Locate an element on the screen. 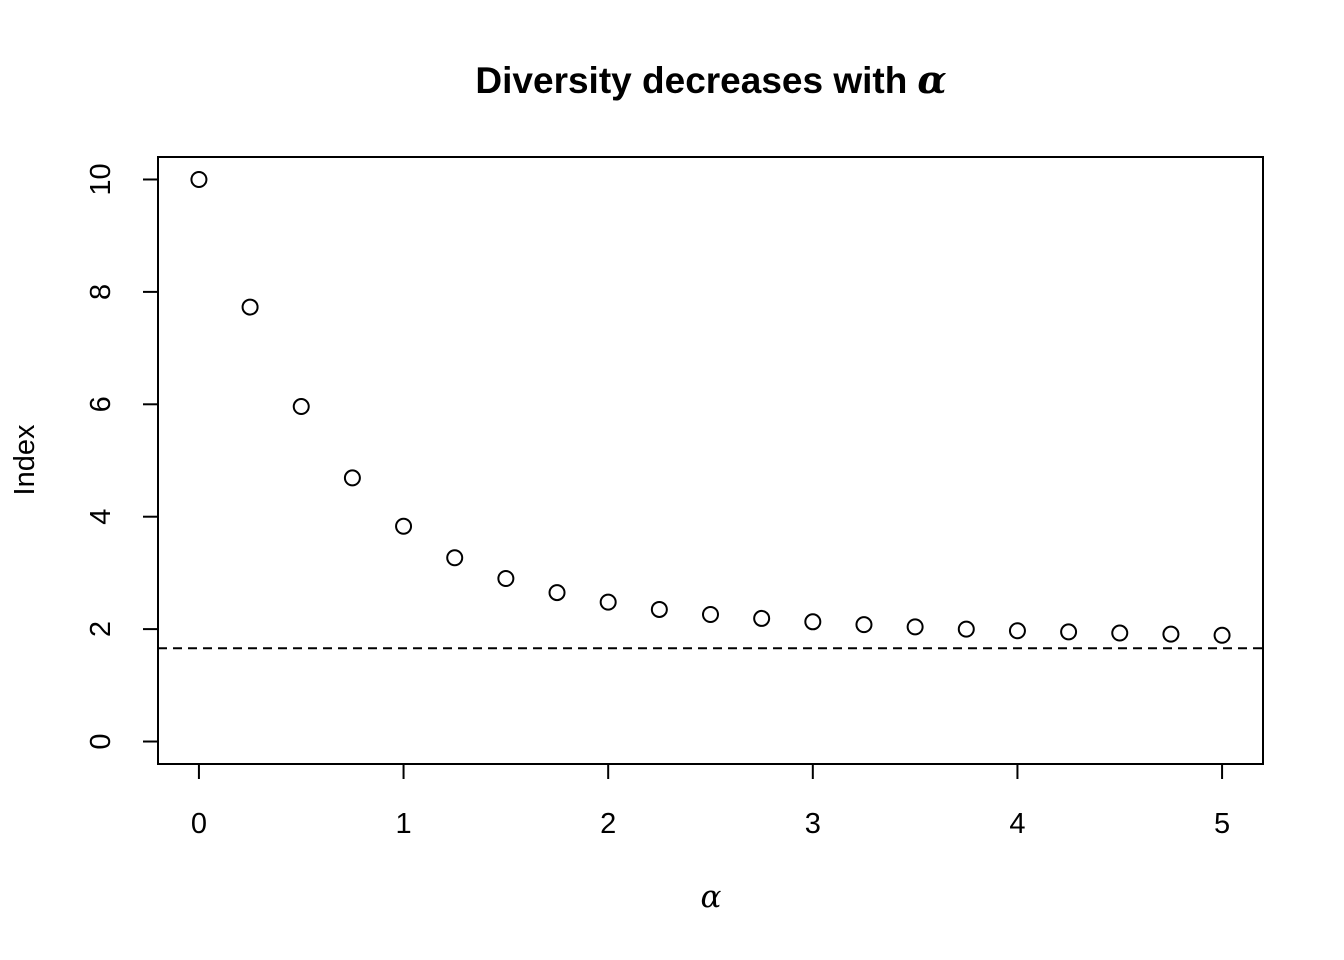 This screenshot has height=960, width=1344. chart-title: Diversity decreases with α is located at coordinates (710, 79).